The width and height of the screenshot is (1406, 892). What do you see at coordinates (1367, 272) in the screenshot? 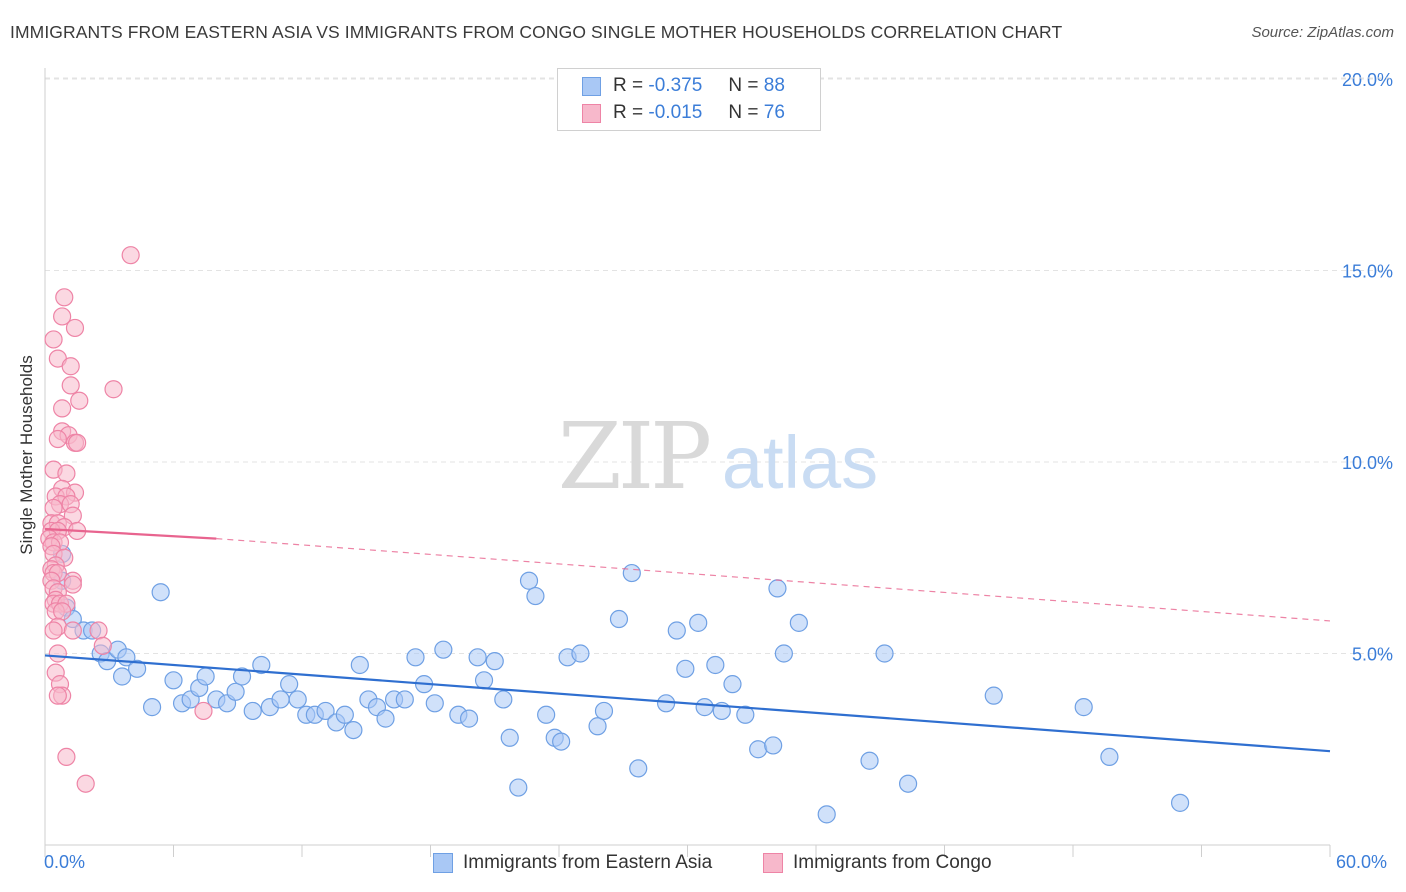
I see `y-tick-label: 15.0%` at bounding box center [1367, 272].